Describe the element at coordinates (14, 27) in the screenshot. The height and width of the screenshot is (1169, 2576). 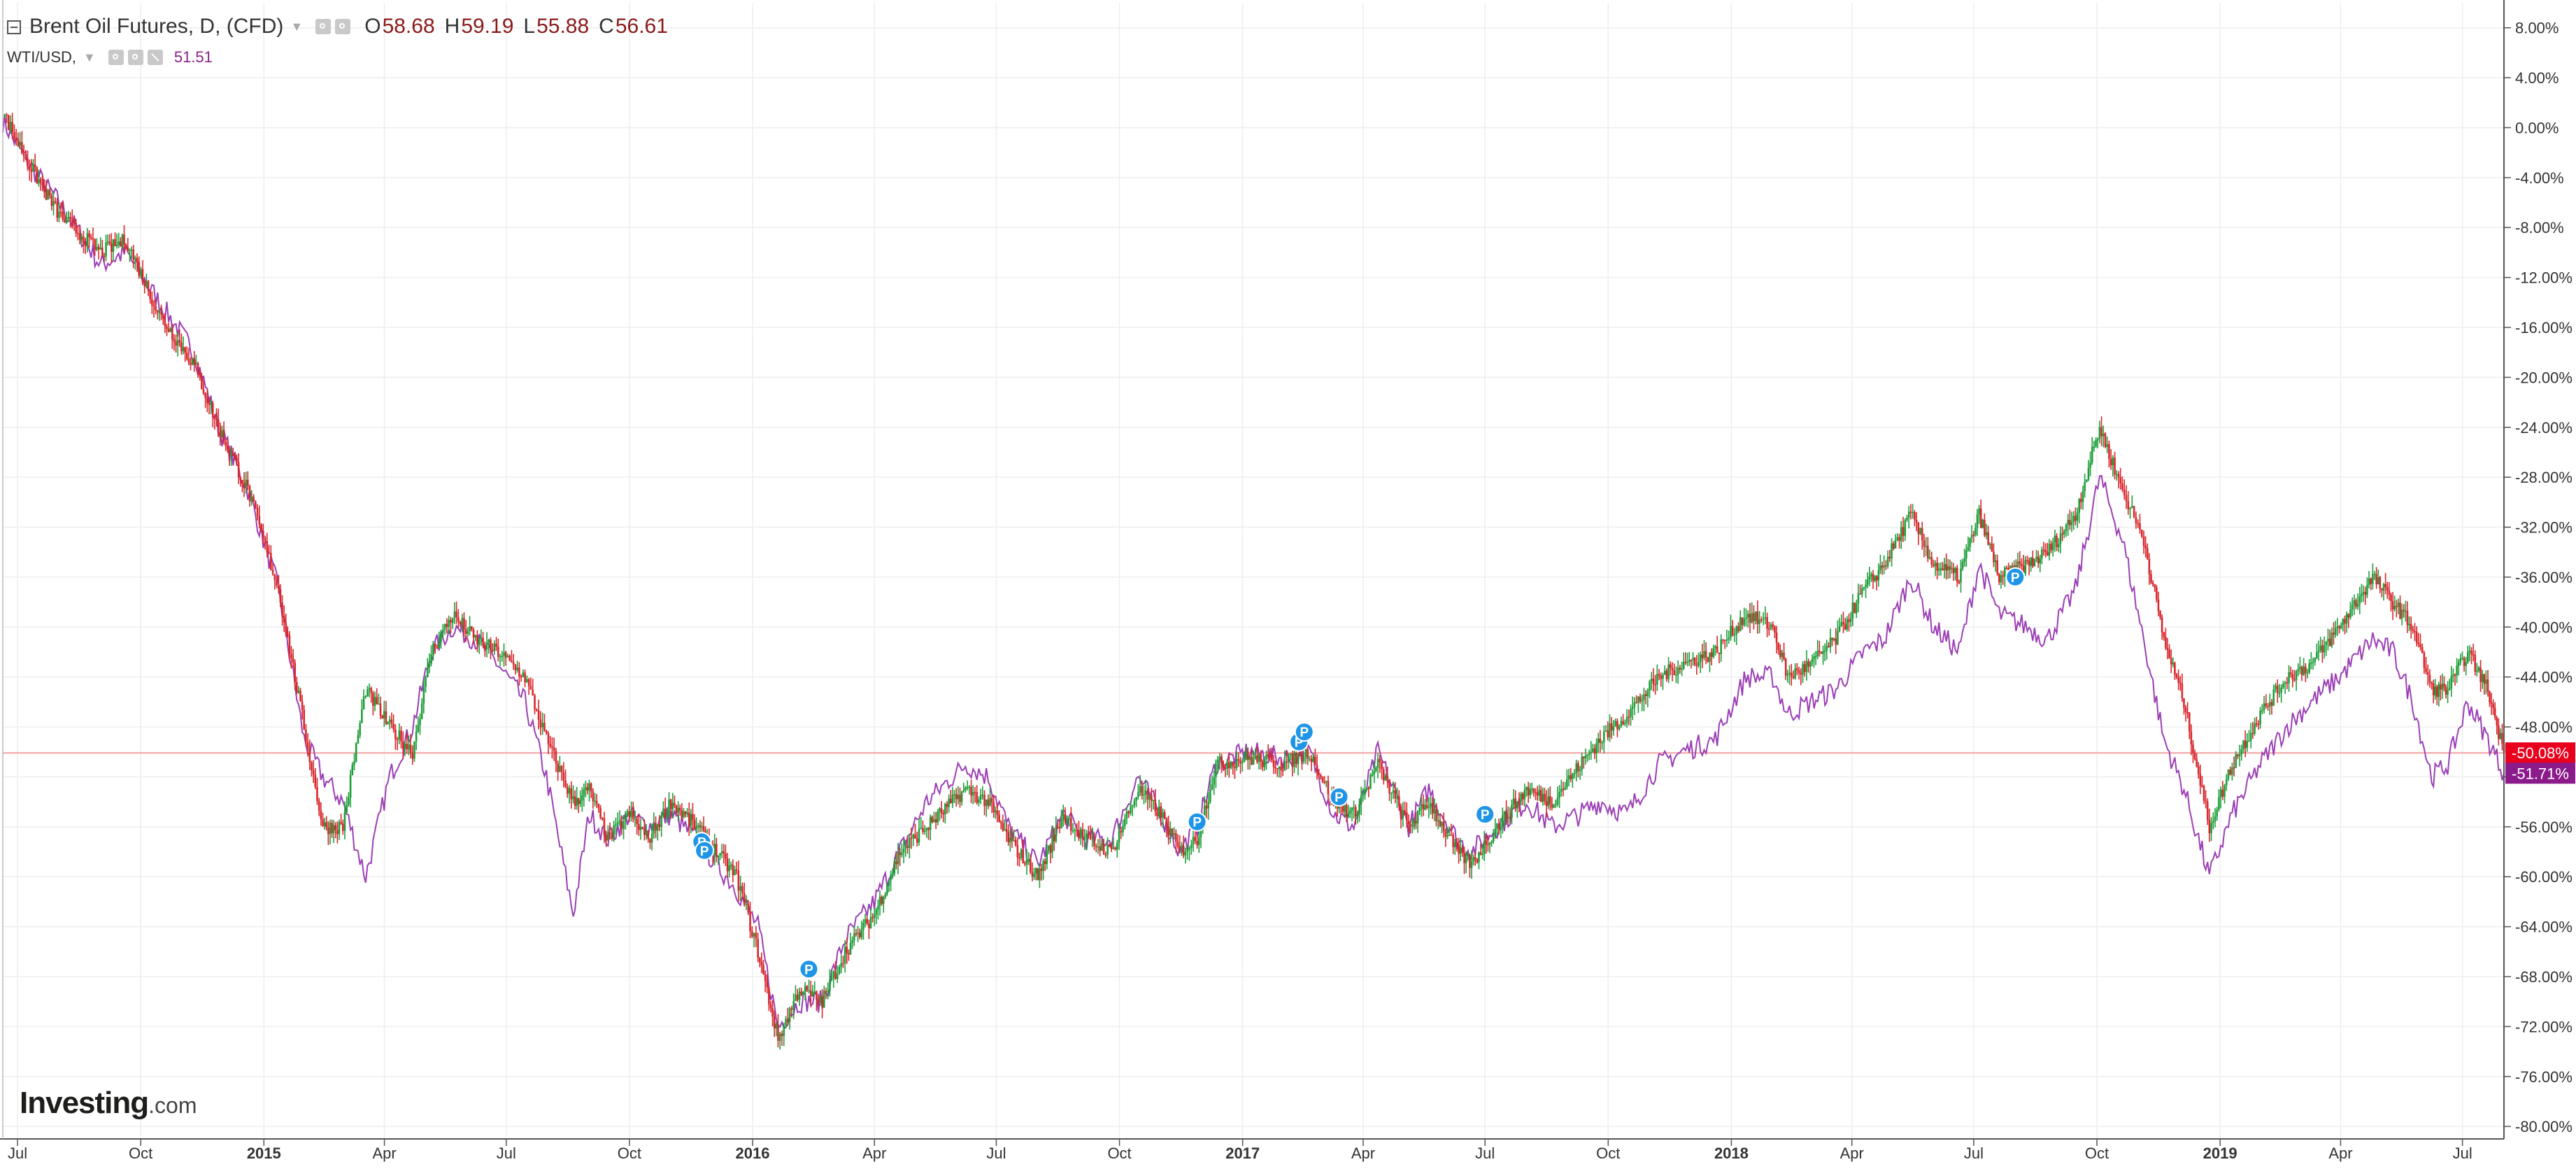
I see `collapse-legend-icon` at that location.